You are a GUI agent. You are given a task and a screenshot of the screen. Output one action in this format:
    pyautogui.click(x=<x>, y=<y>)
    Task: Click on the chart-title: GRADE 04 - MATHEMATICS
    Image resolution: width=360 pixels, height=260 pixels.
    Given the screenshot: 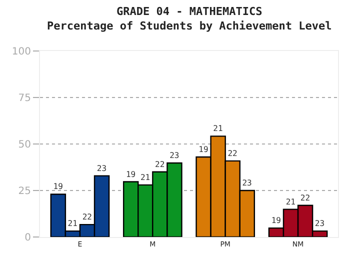 What is the action you would take?
    pyautogui.click(x=189, y=11)
    